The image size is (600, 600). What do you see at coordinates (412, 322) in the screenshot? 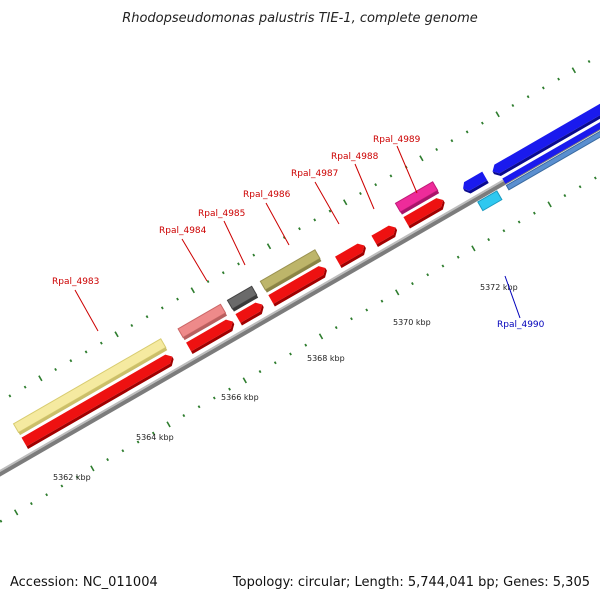
I see `scale-label: 5370 kbp` at bounding box center [412, 322].